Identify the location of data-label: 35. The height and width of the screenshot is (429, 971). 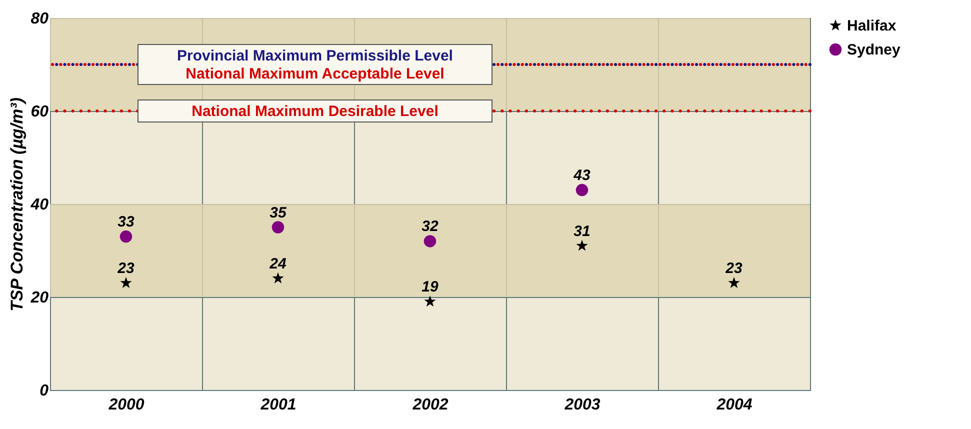
(278, 213).